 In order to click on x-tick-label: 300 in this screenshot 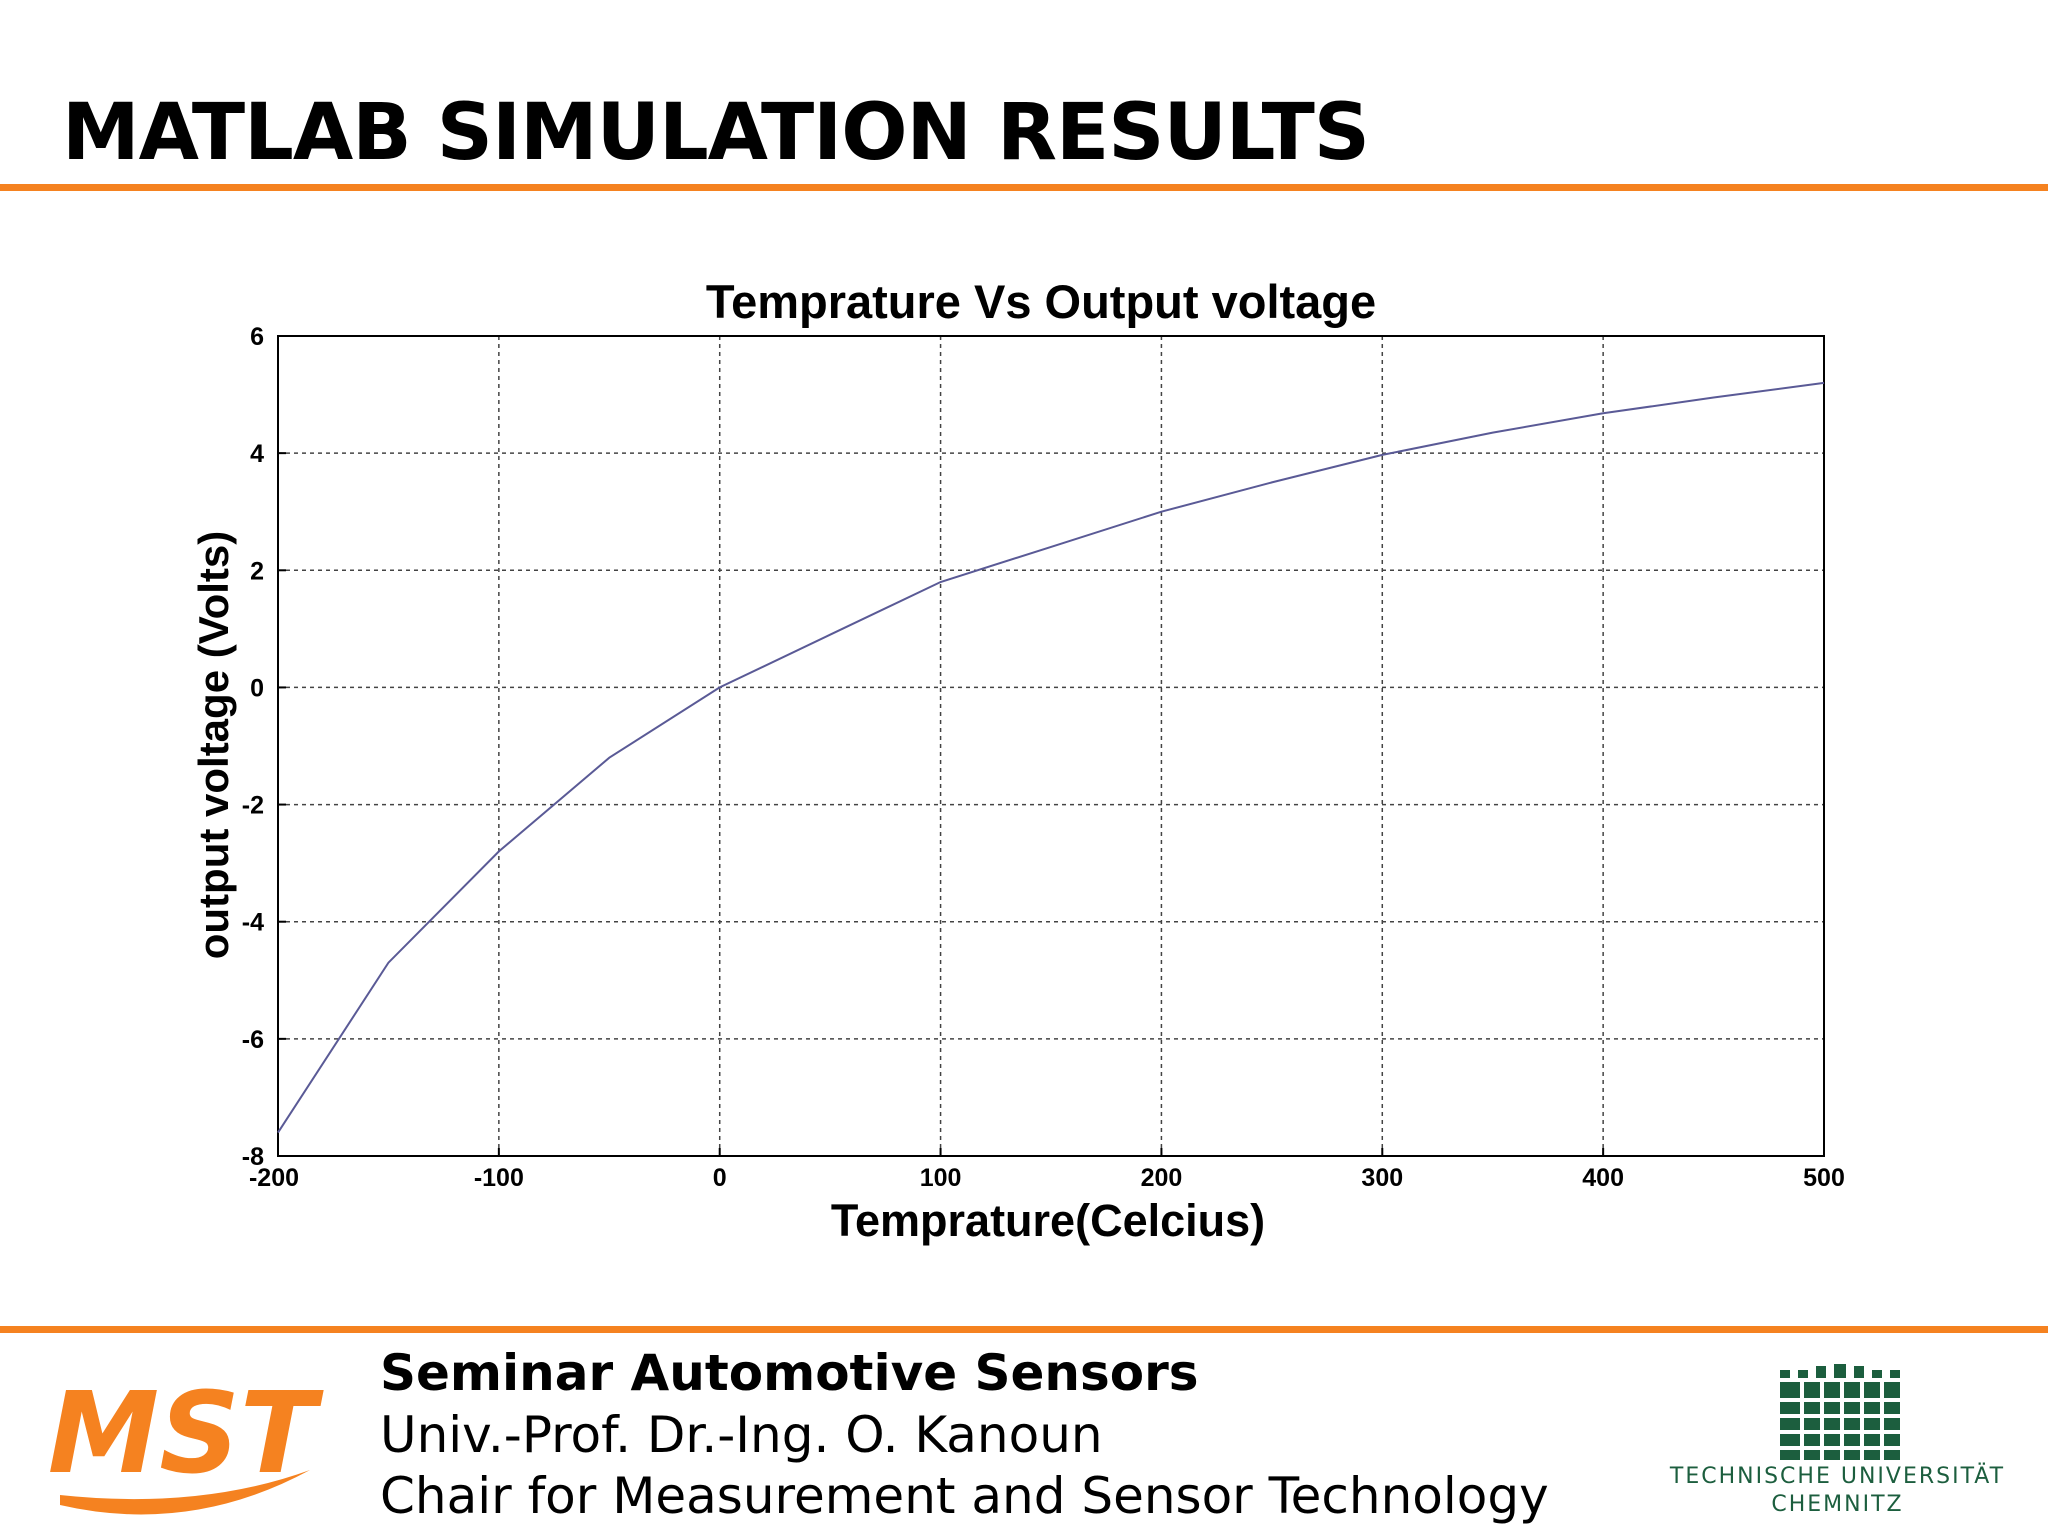, I will do `click(1382, 1178)`.